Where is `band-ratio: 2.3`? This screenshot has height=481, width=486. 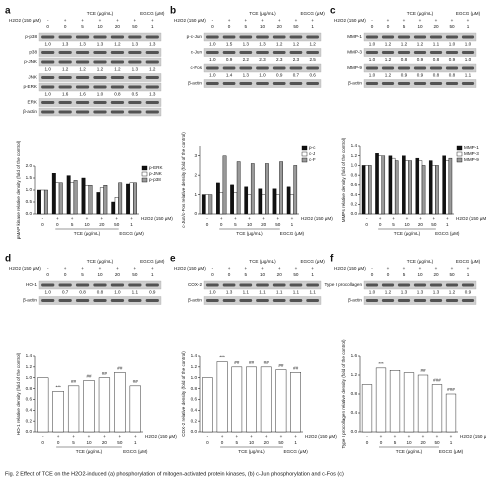 band-ratio: 2.3 is located at coordinates (279, 59).